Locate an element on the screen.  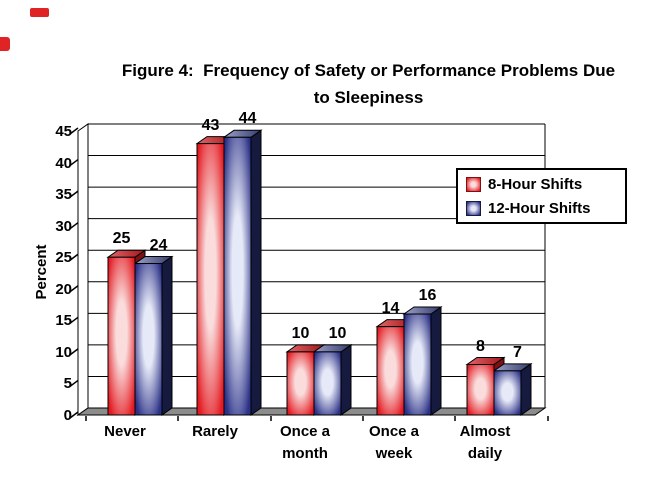
bar-front-8-hour-shifts-never is located at coordinates (121, 336).